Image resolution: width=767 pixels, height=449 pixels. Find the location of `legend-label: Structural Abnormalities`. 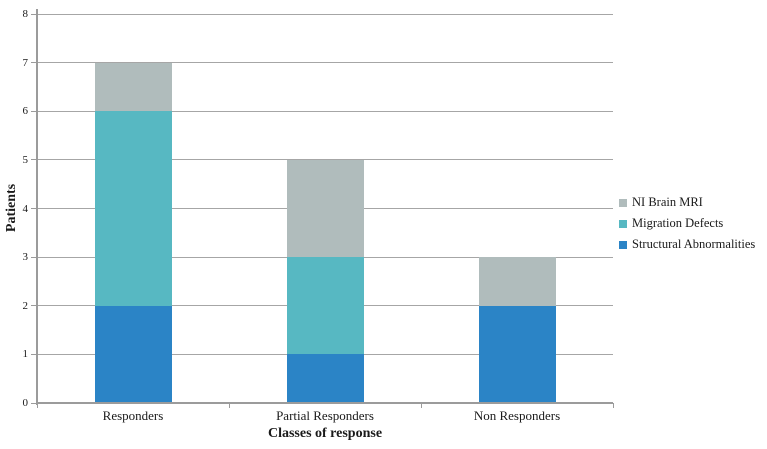

legend-label: Structural Abnormalities is located at coordinates (694, 244).